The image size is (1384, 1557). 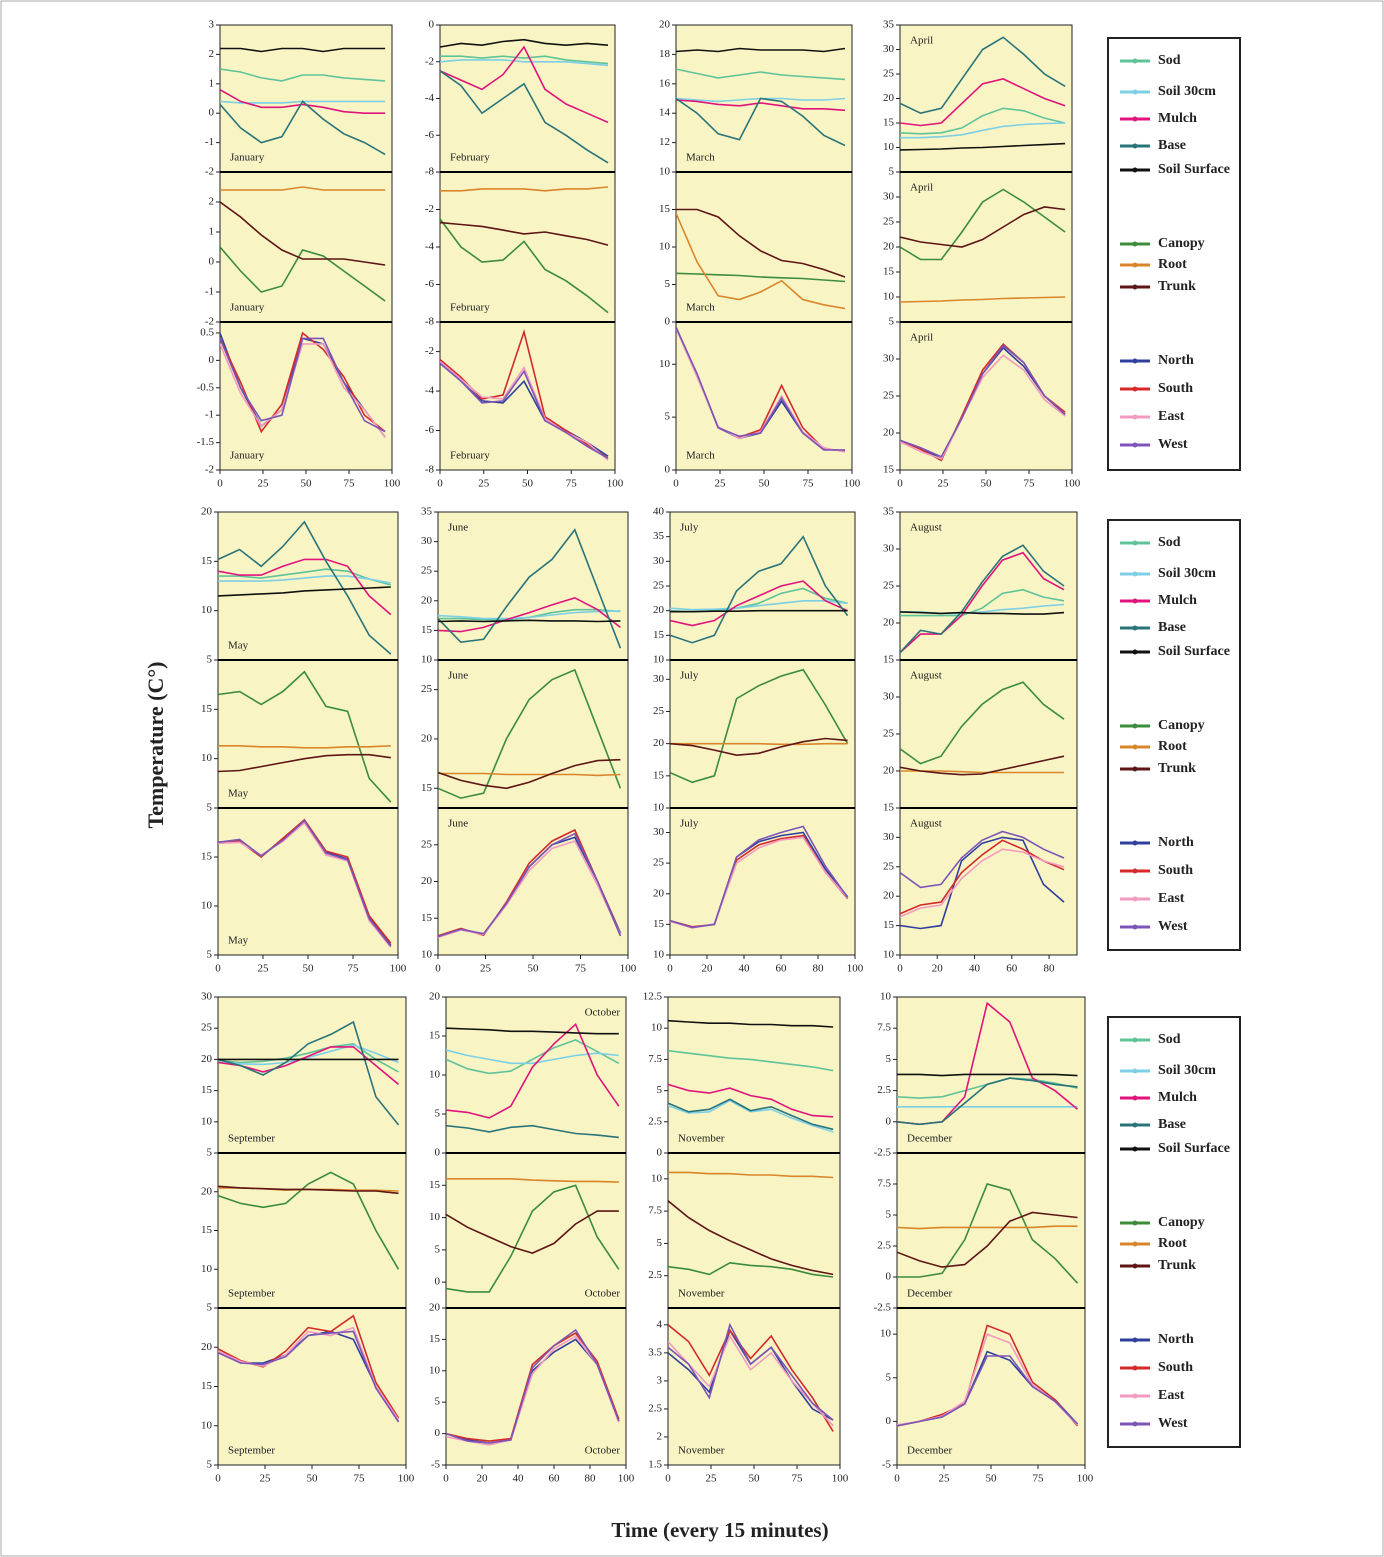 I want to click on month-label: January, so click(x=247, y=456).